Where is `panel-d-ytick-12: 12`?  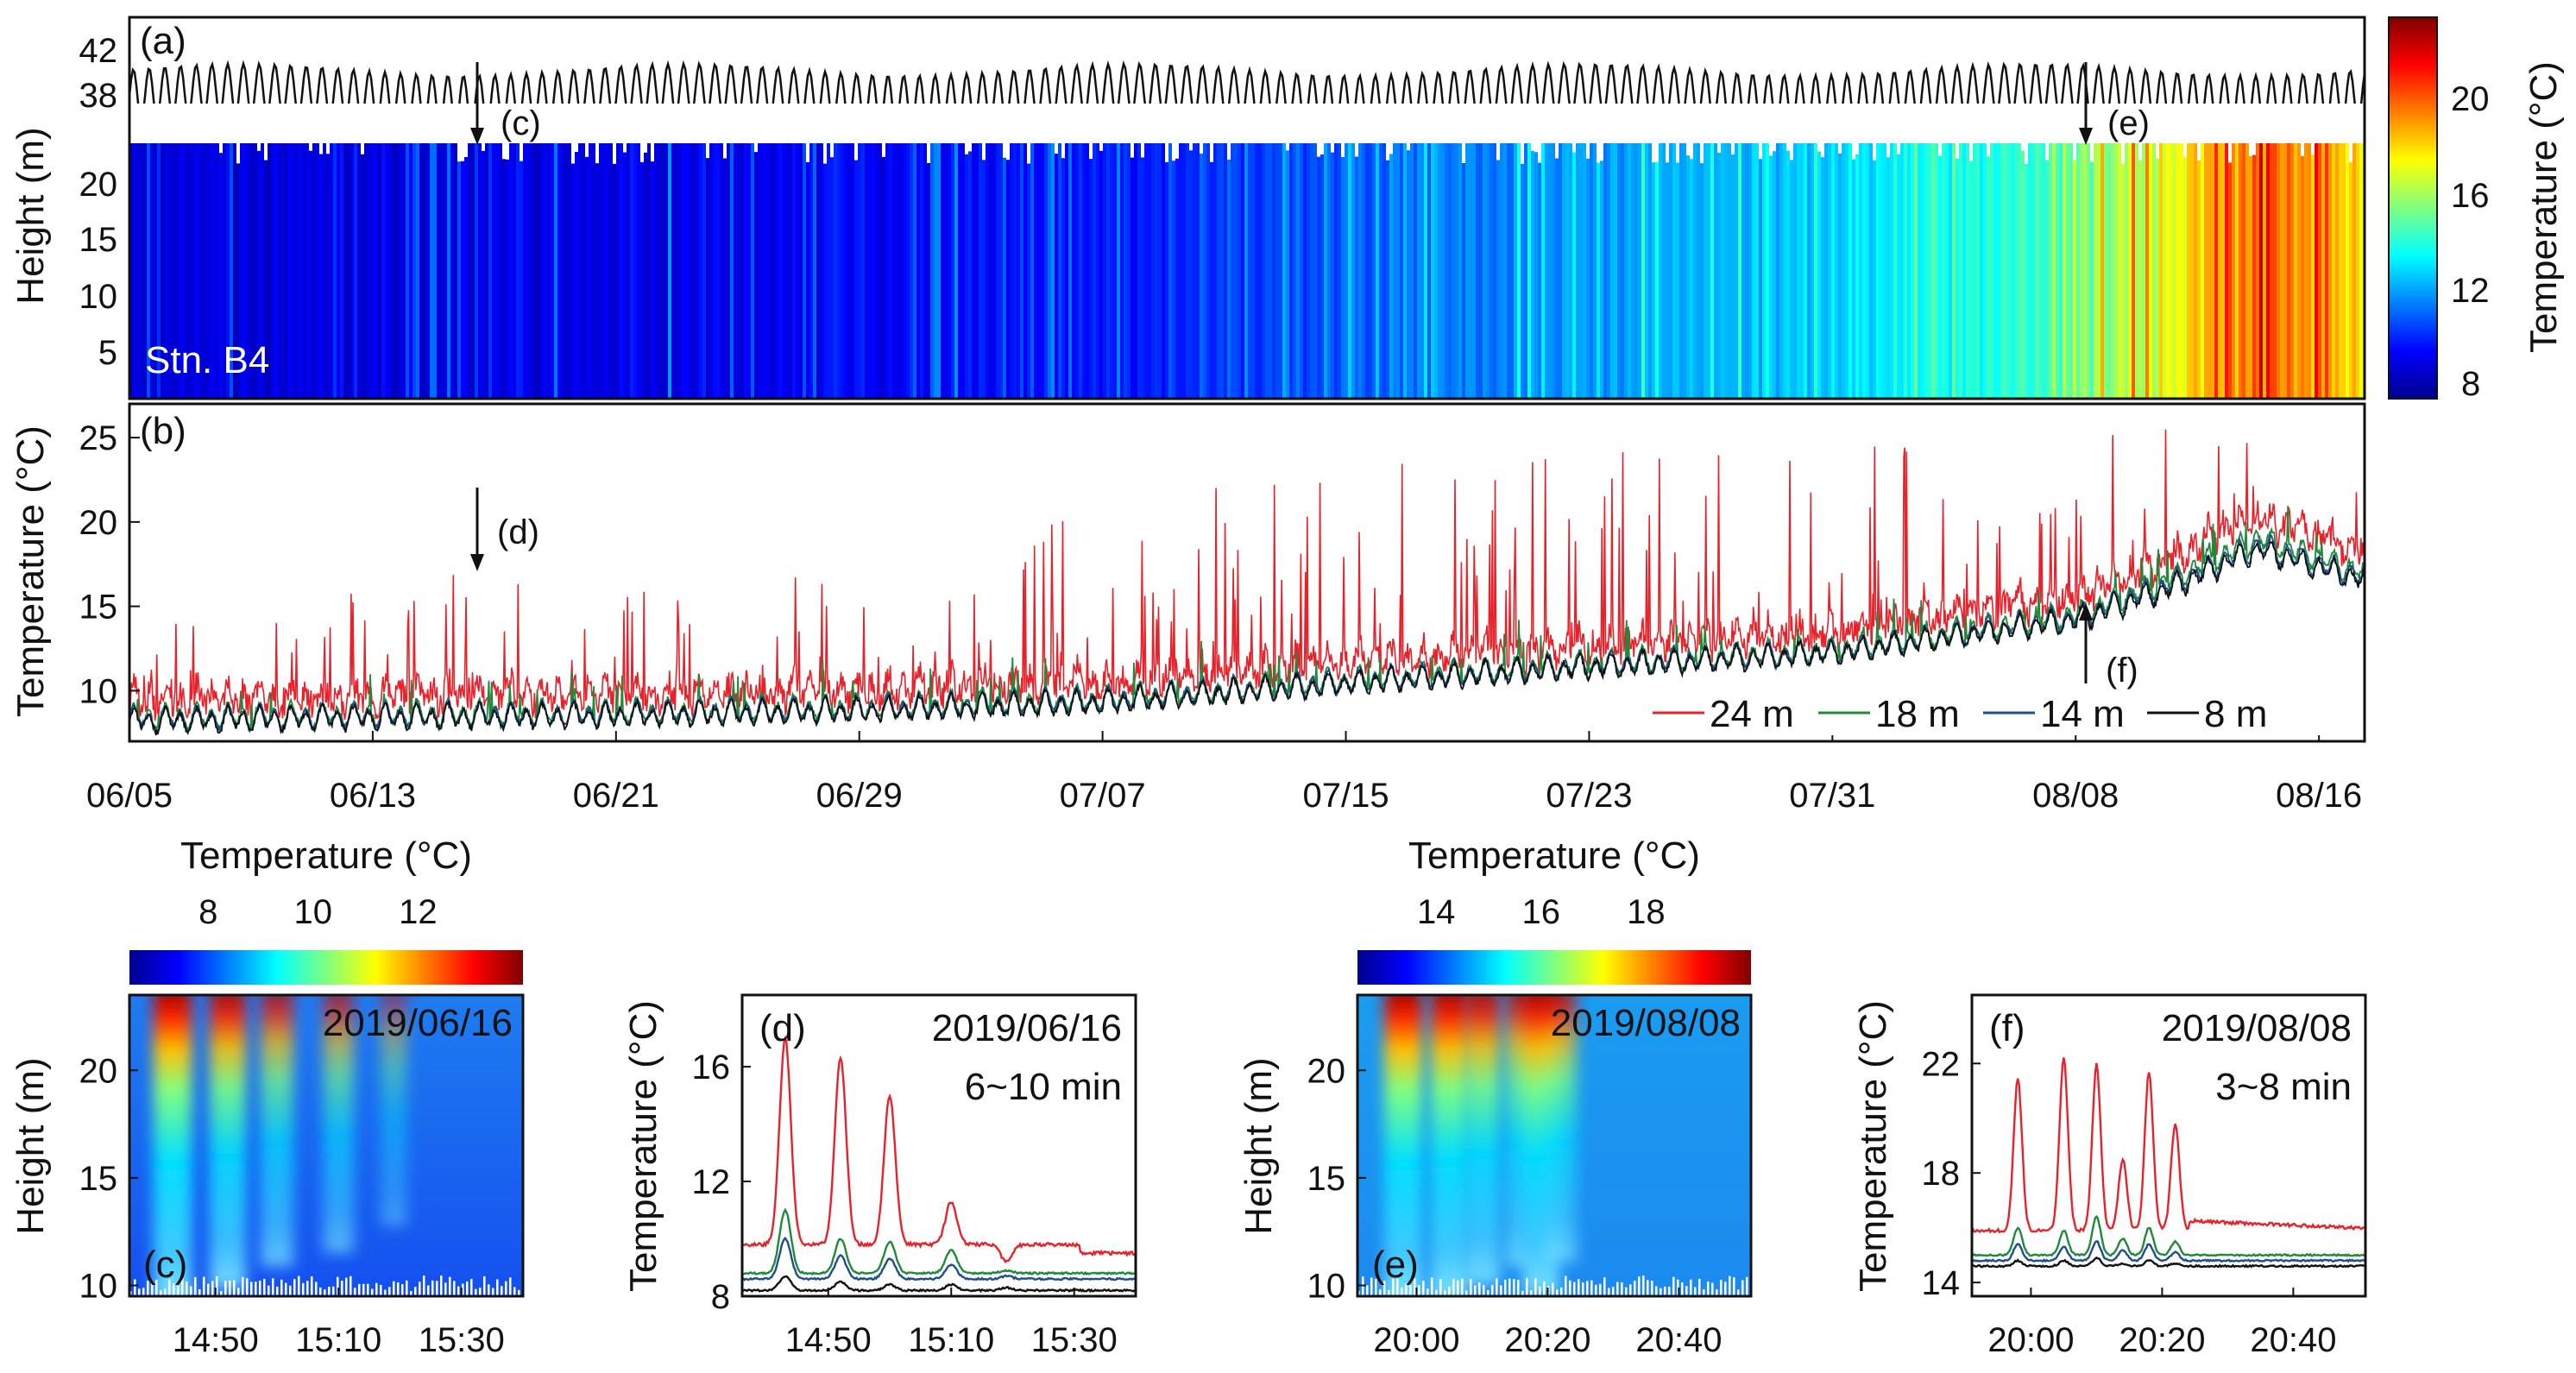
panel-d-ytick-12: 12 is located at coordinates (712, 1182).